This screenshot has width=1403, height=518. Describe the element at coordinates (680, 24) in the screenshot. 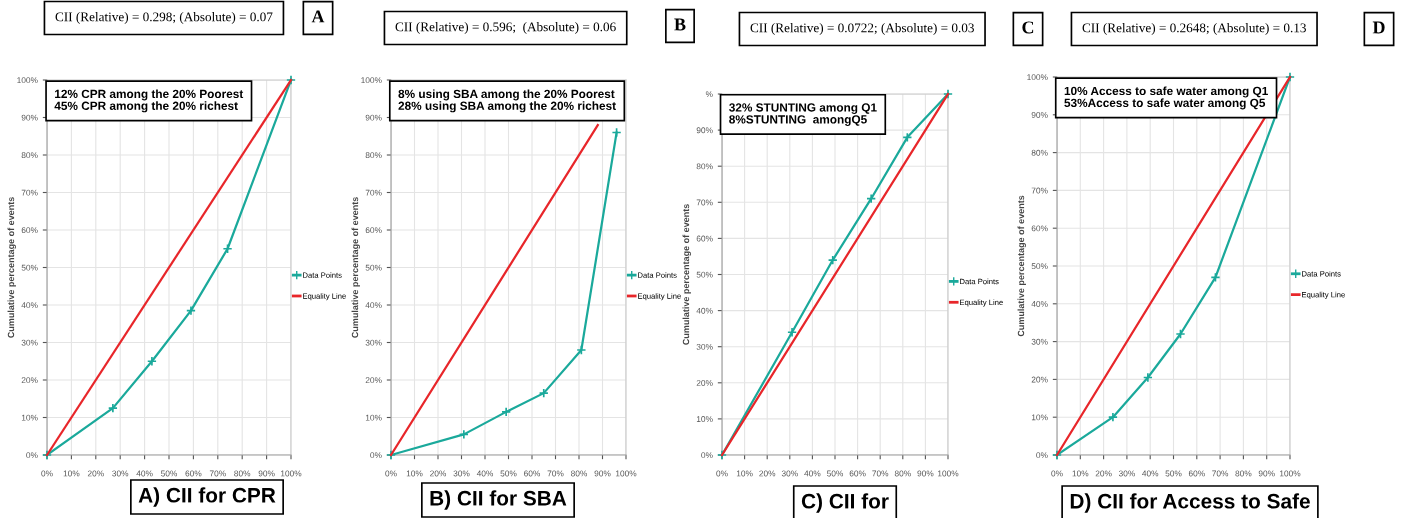

I see `text: B` at that location.